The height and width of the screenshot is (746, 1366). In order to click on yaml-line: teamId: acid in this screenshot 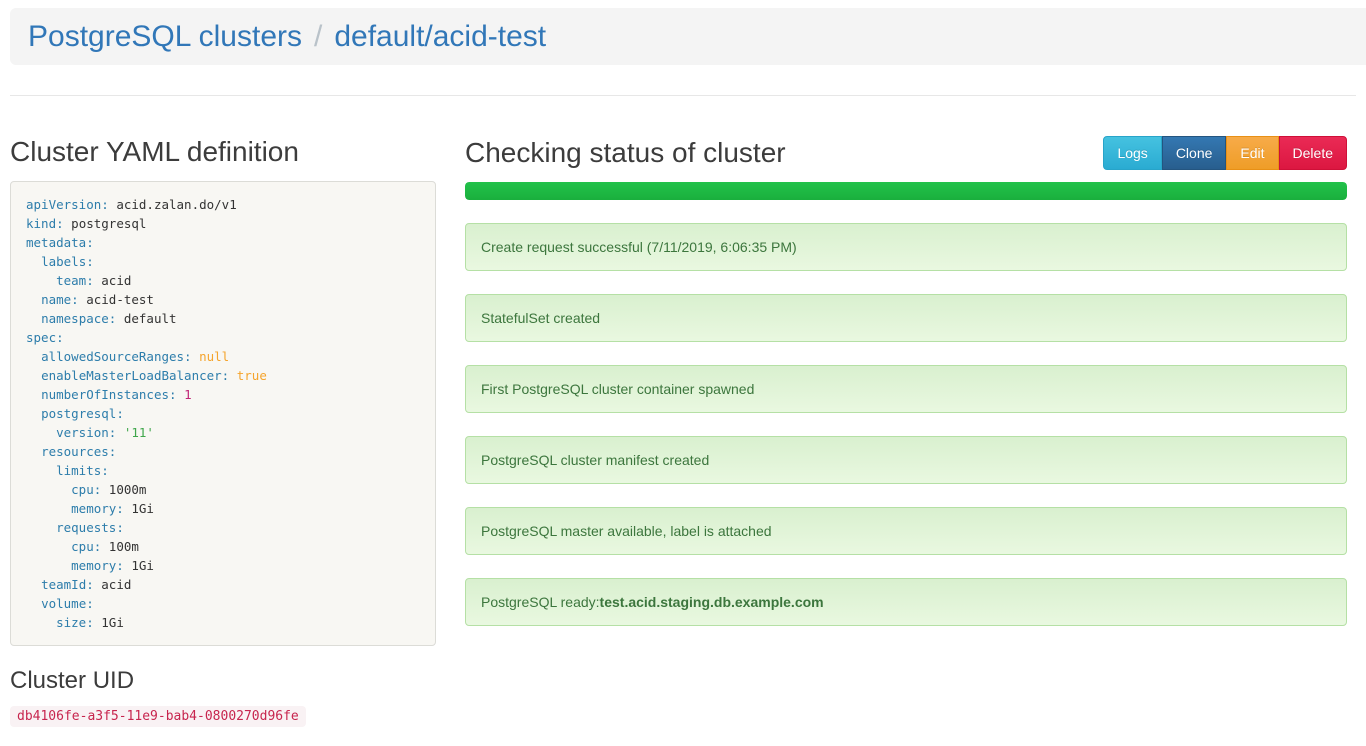, I will do `click(86, 584)`.